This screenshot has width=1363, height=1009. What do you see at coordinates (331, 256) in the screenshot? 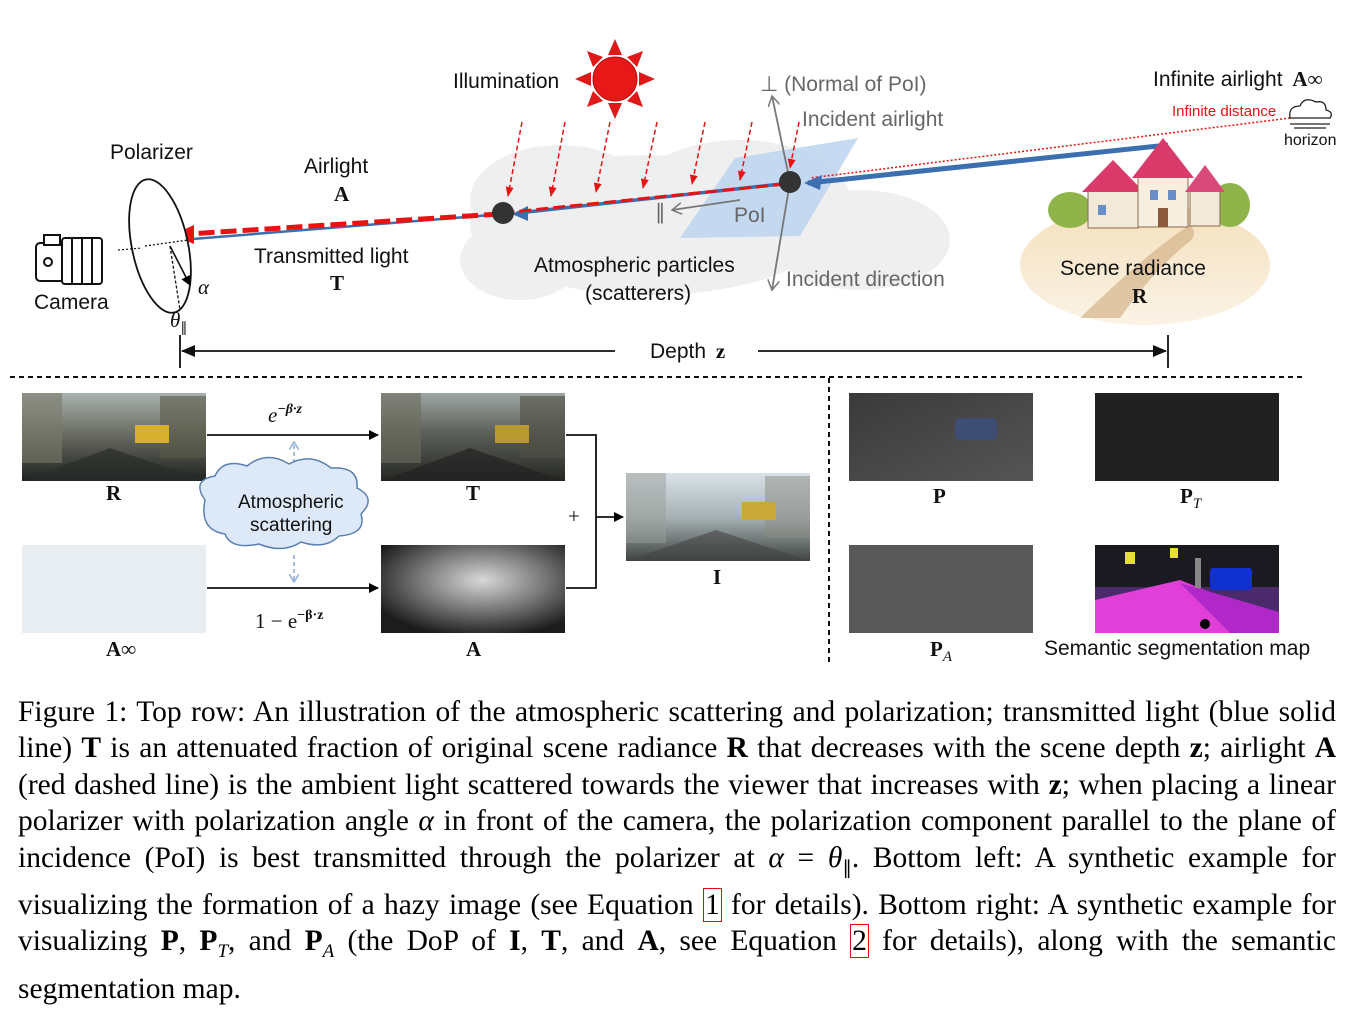
I see `transmitted-light-label: Transmitted light` at bounding box center [331, 256].